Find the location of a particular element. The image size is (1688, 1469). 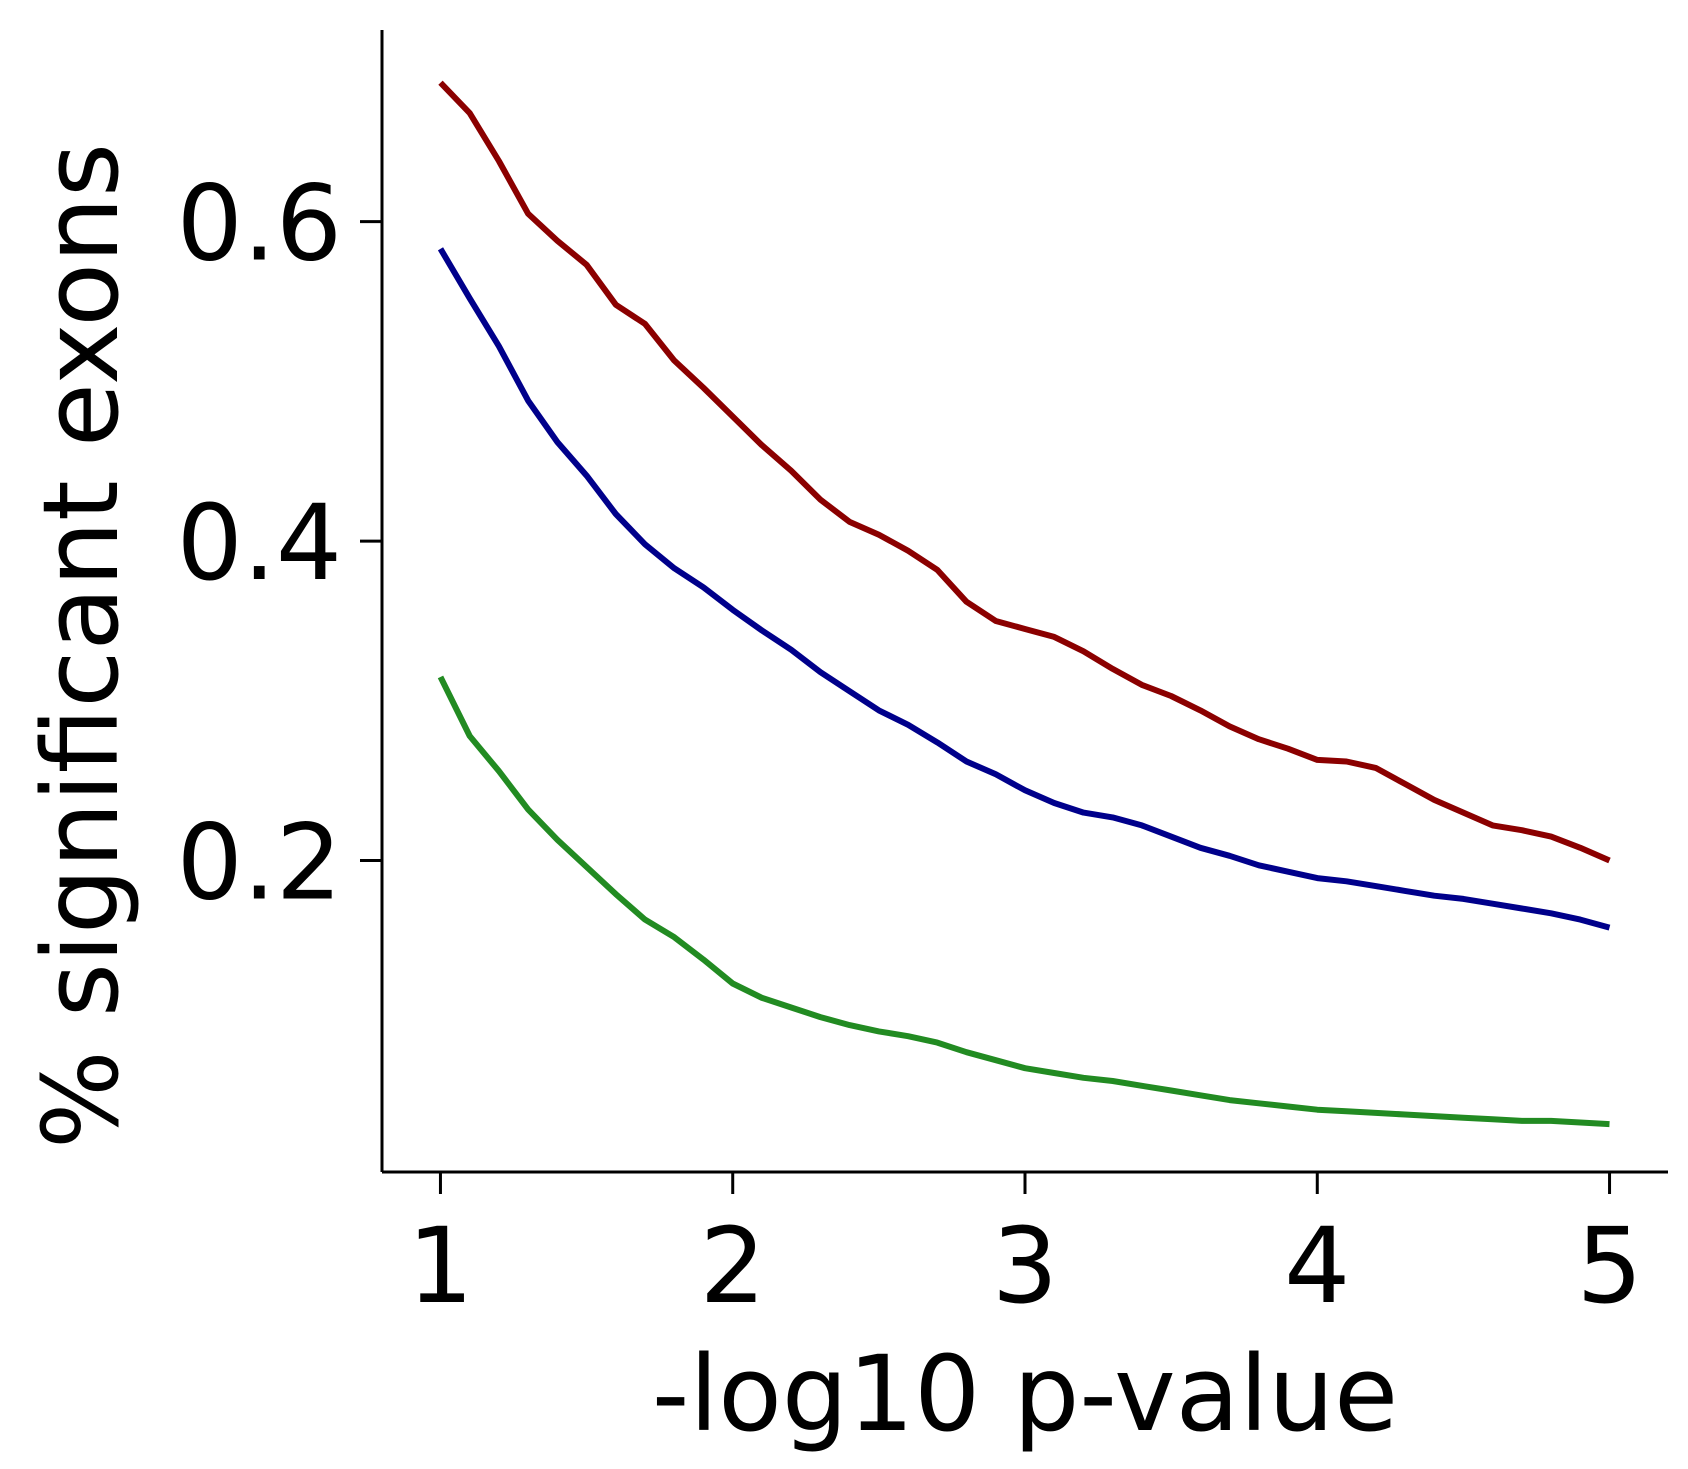

y-axis-label: % significant exons is located at coordinates (81, 646).